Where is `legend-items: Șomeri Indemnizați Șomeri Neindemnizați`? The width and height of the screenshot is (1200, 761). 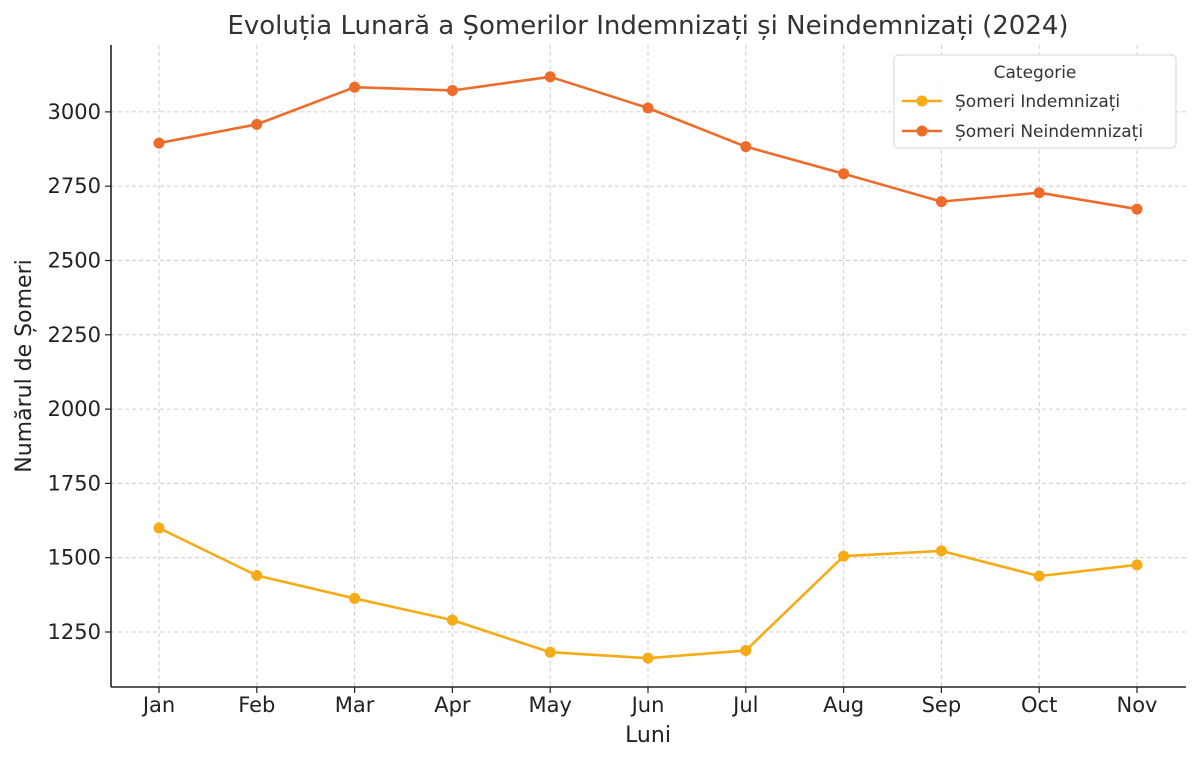
legend-items: Șomeri Indemnizați Șomeri Neindemnizați is located at coordinates (1022, 117).